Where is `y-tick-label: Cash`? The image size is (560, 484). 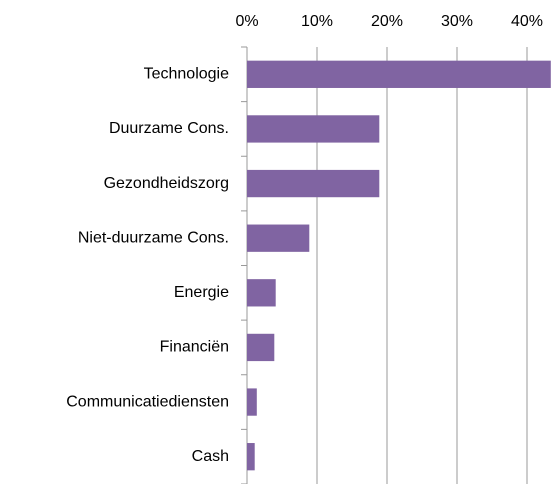 y-tick-label: Cash is located at coordinates (210, 456).